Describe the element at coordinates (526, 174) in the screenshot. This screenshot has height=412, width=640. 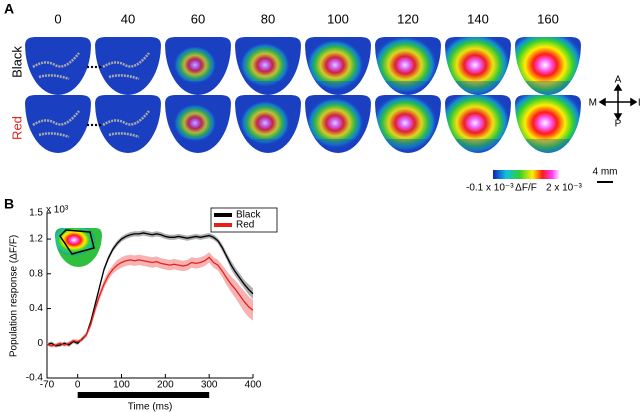
I see `colorbar` at that location.